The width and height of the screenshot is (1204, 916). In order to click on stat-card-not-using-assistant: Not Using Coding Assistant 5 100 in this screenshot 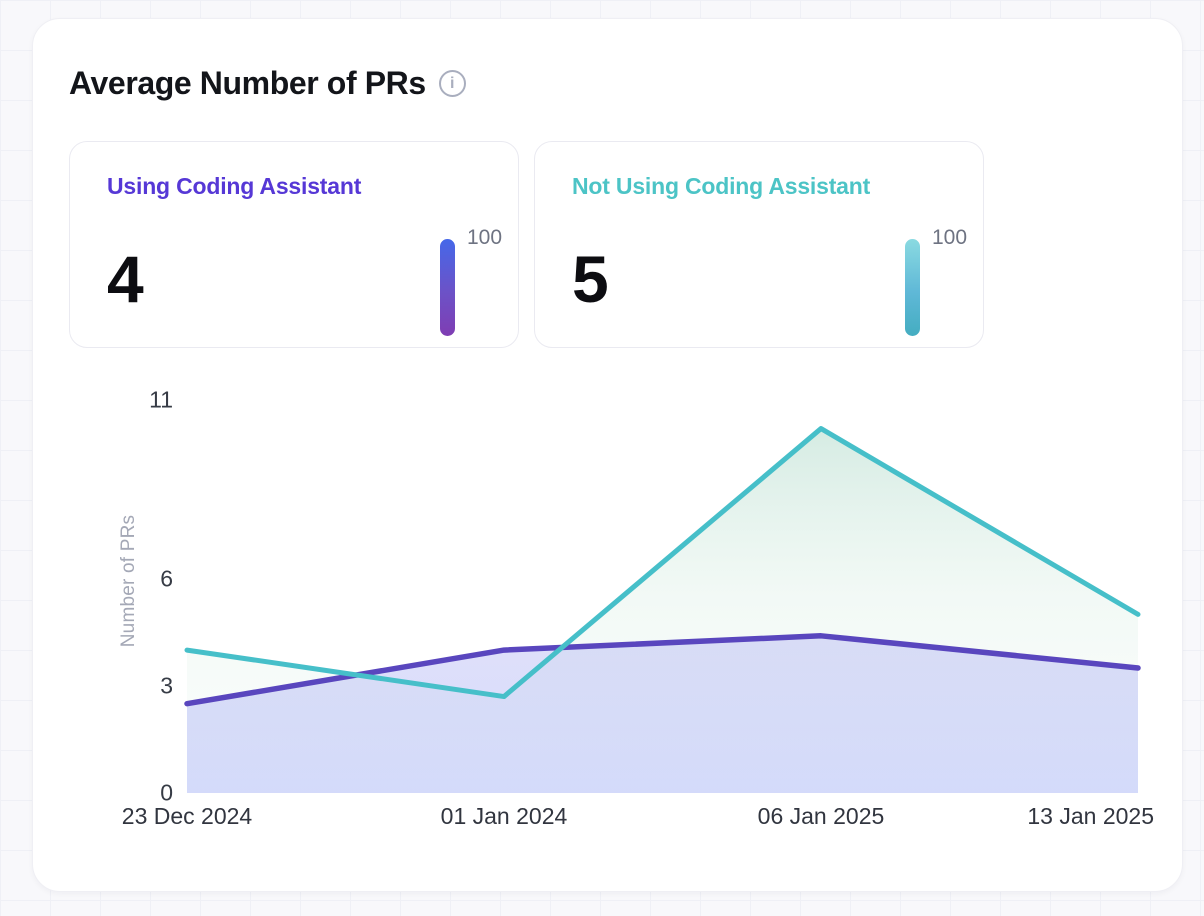, I will do `click(759, 244)`.